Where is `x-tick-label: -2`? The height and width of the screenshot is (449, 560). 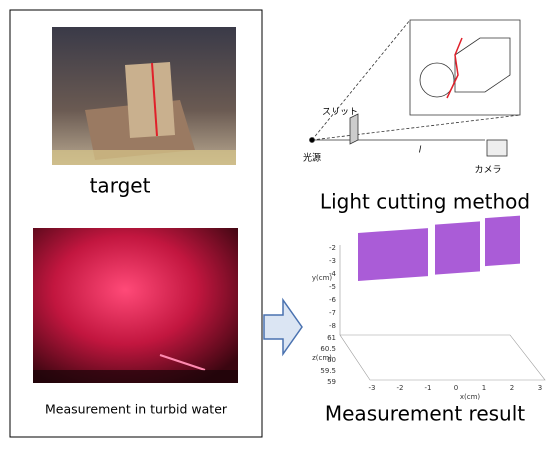
x-tick-label: -2 is located at coordinates (400, 388).